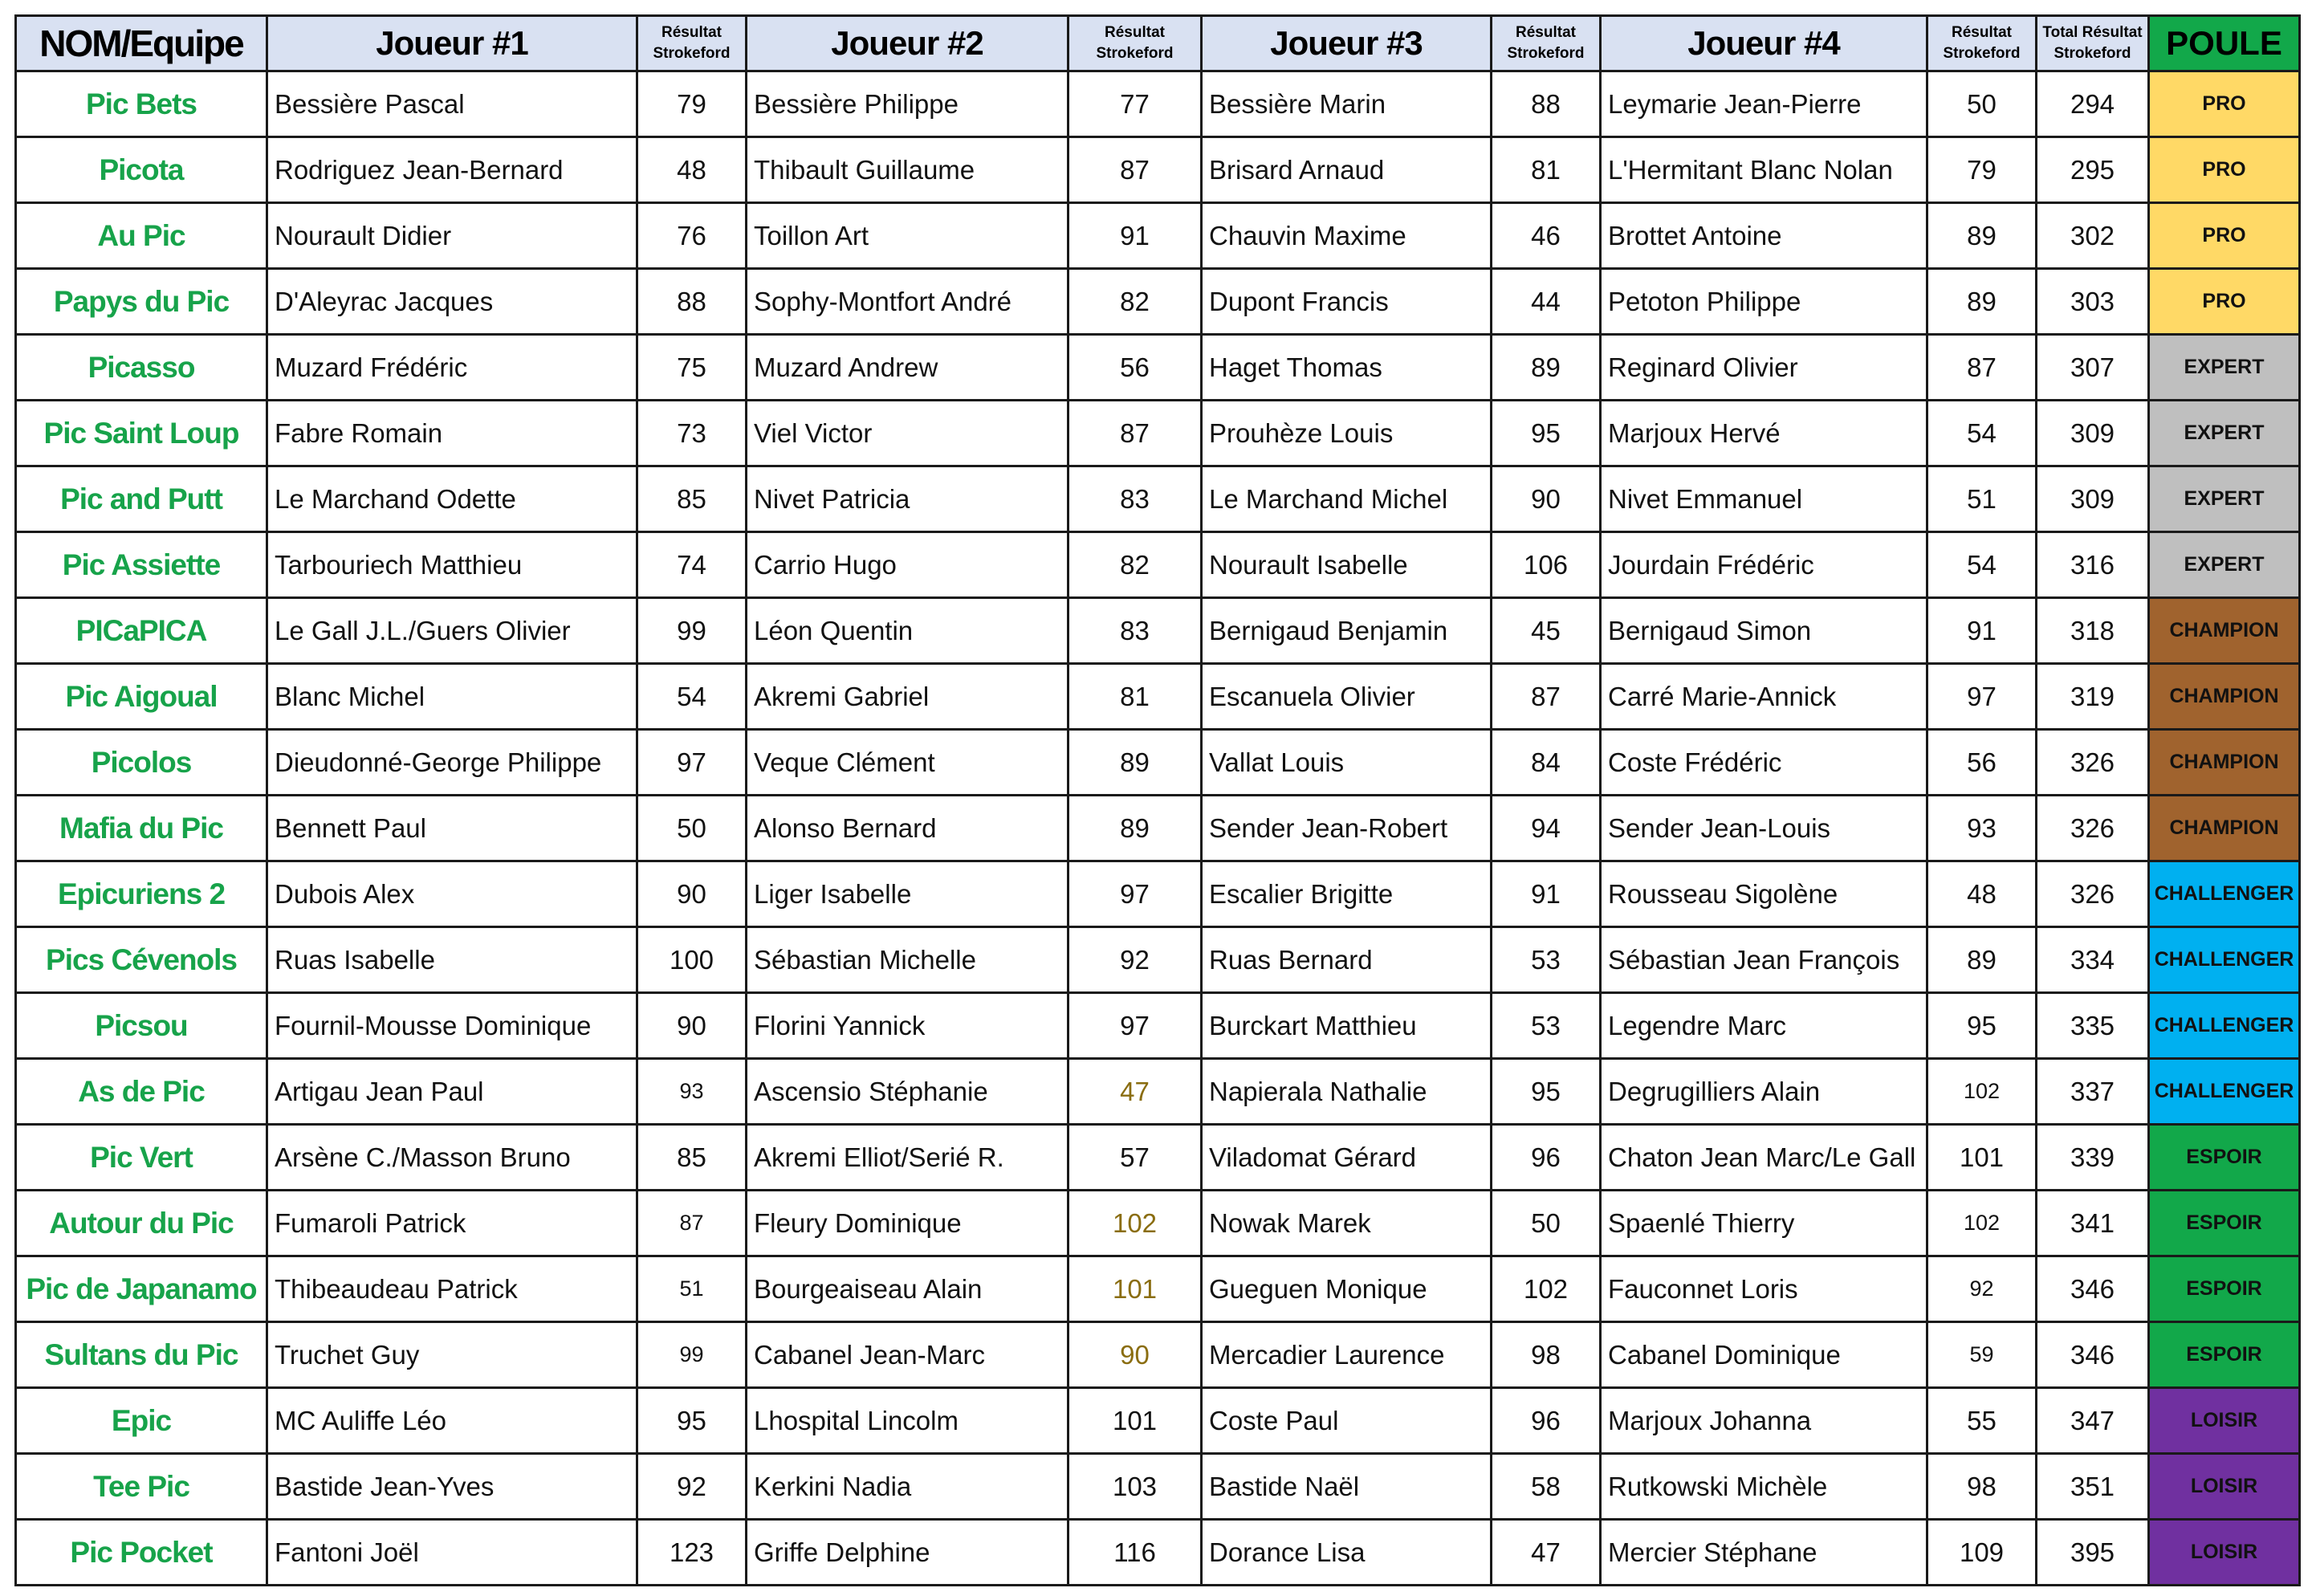  What do you see at coordinates (141, 433) in the screenshot?
I see `team-name: Pic Saint Loup` at bounding box center [141, 433].